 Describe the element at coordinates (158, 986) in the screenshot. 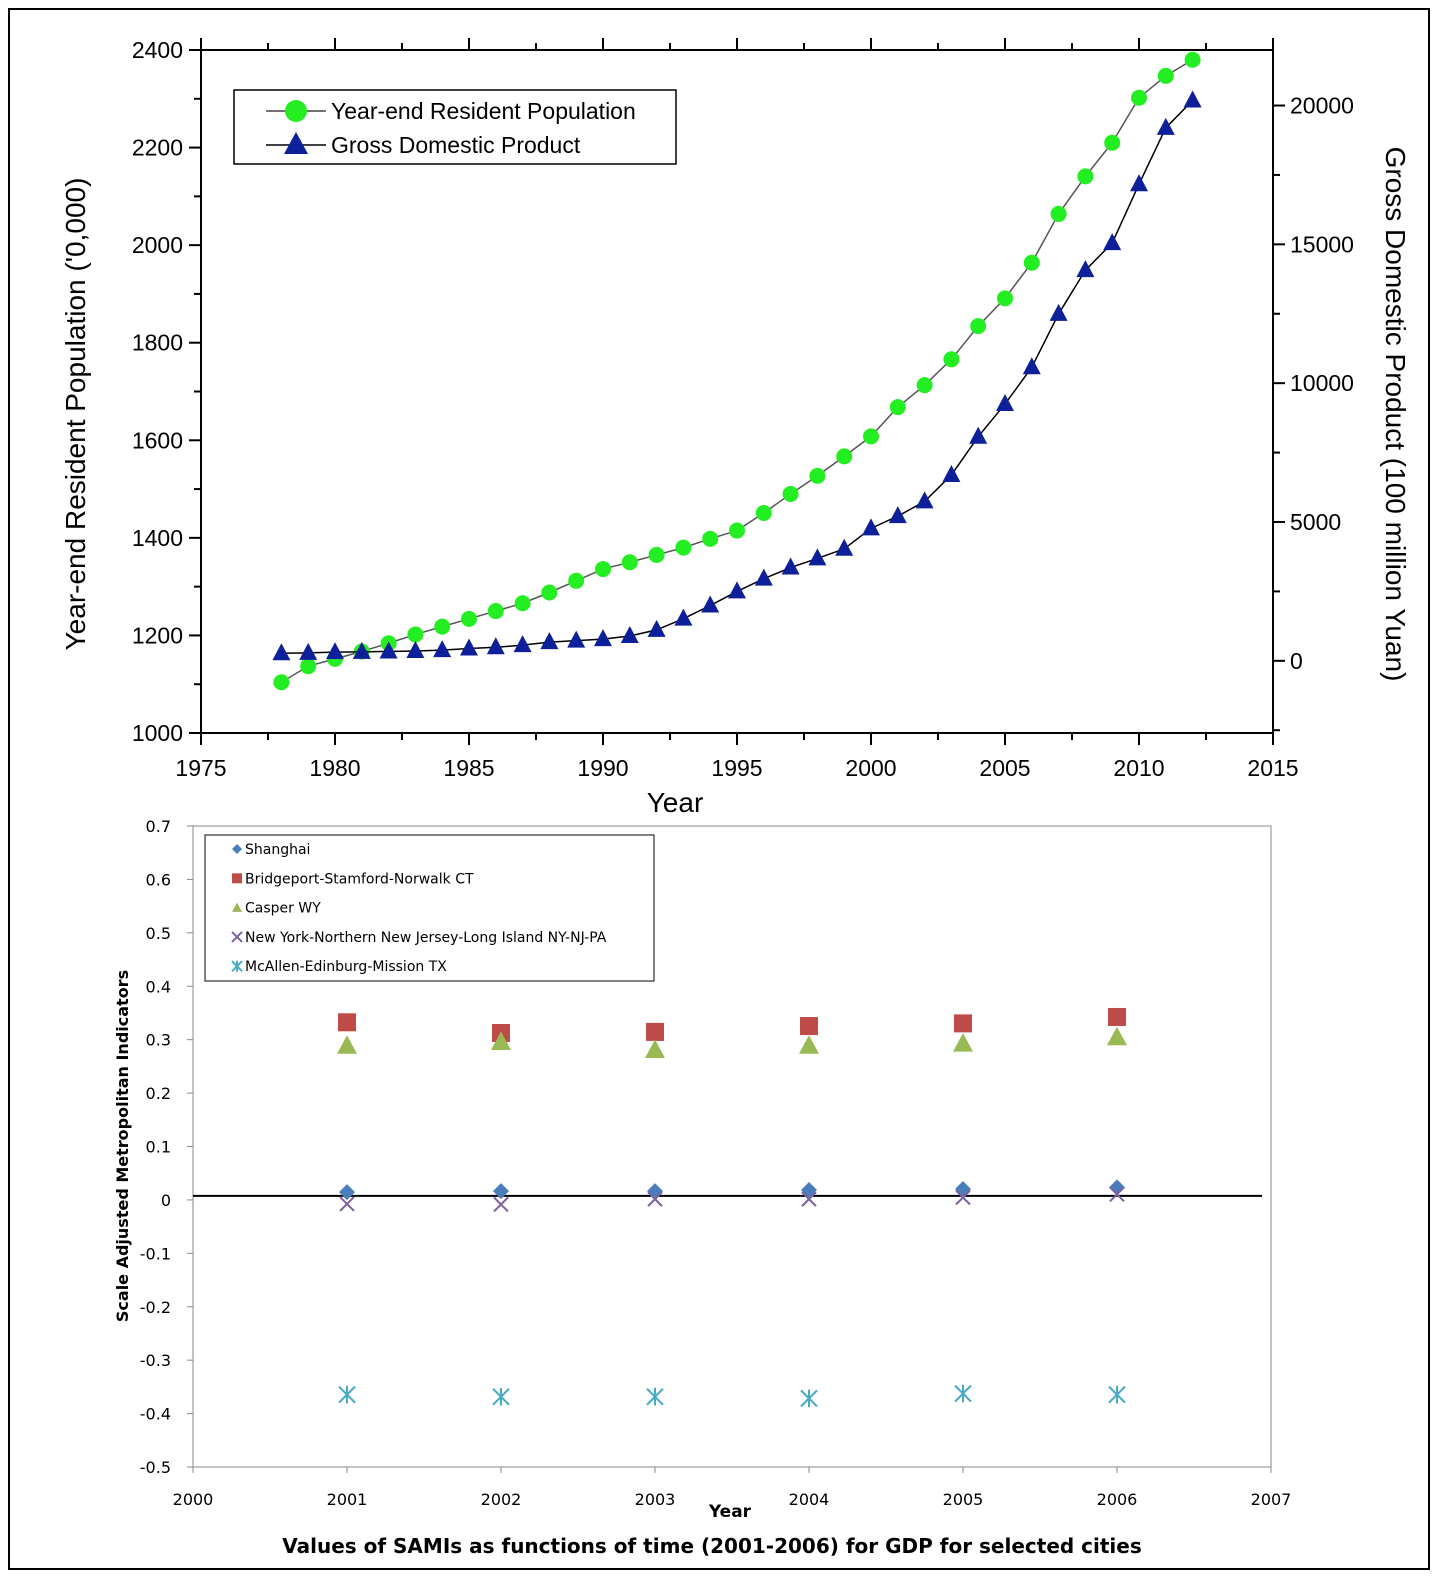

I see `y-tick-label: 0.4` at that location.